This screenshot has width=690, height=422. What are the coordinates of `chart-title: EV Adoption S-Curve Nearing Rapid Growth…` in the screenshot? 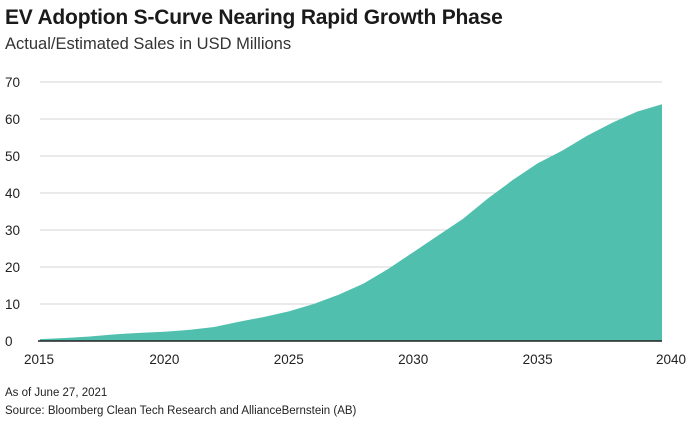 It's located at (254, 17).